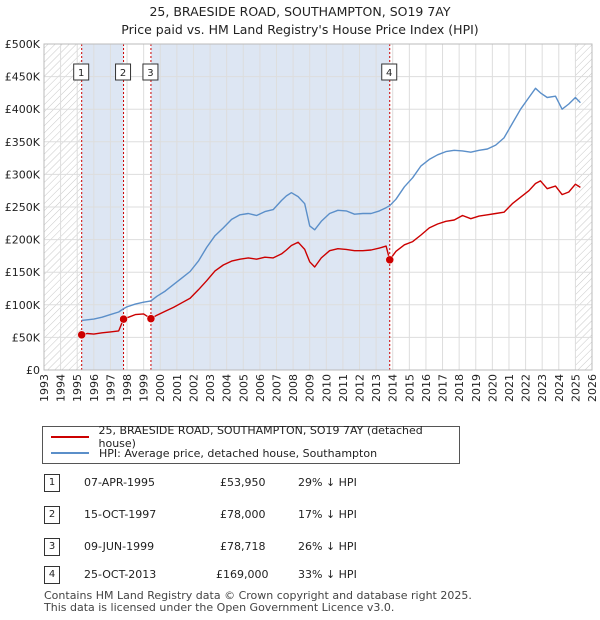 This screenshot has width=600, height=620. I want to click on x-tick-label: 2011, so click(343, 388).